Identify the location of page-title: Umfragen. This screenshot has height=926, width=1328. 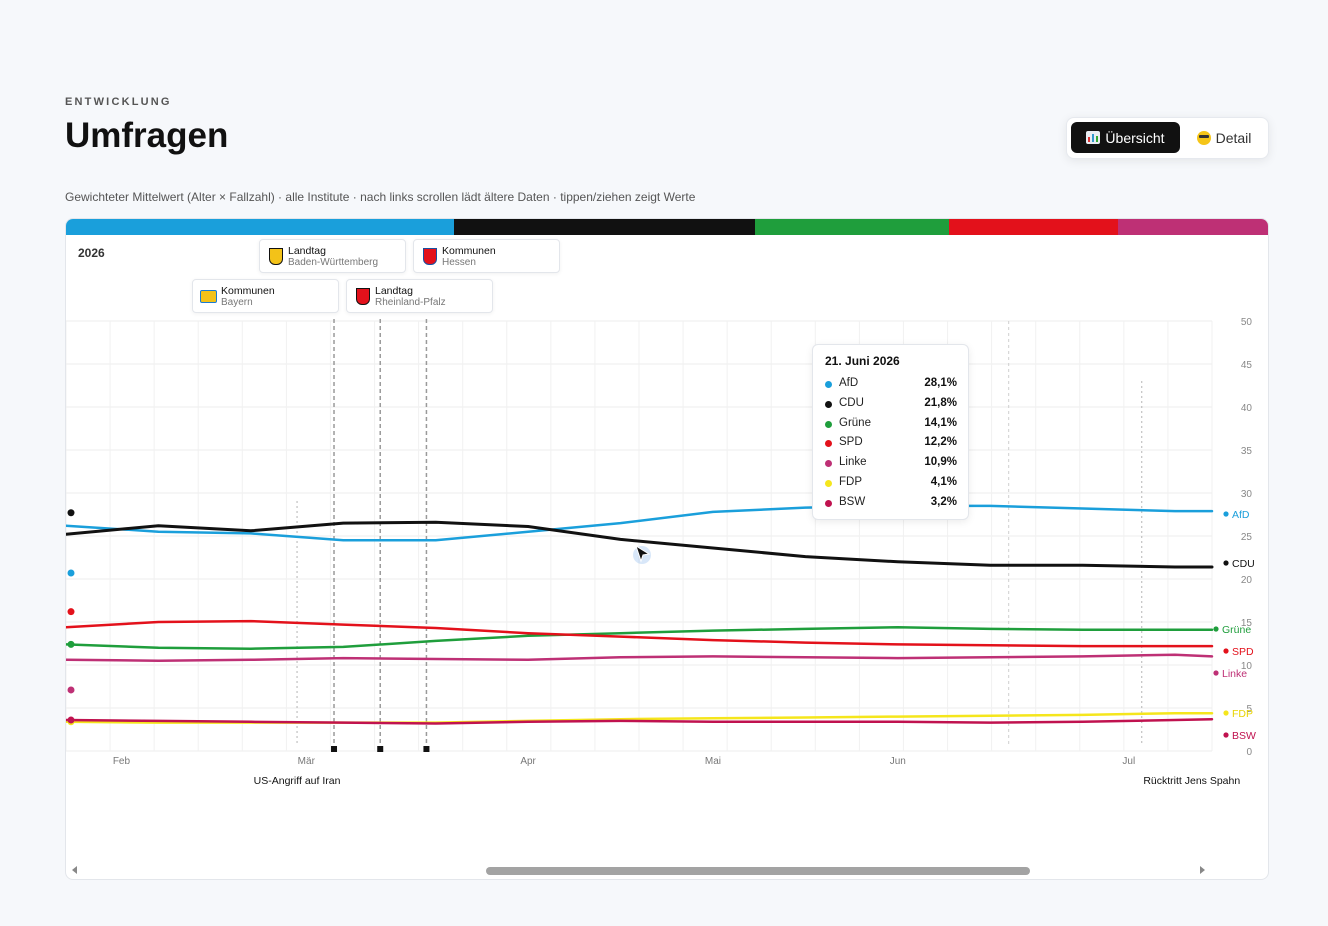
(147, 135).